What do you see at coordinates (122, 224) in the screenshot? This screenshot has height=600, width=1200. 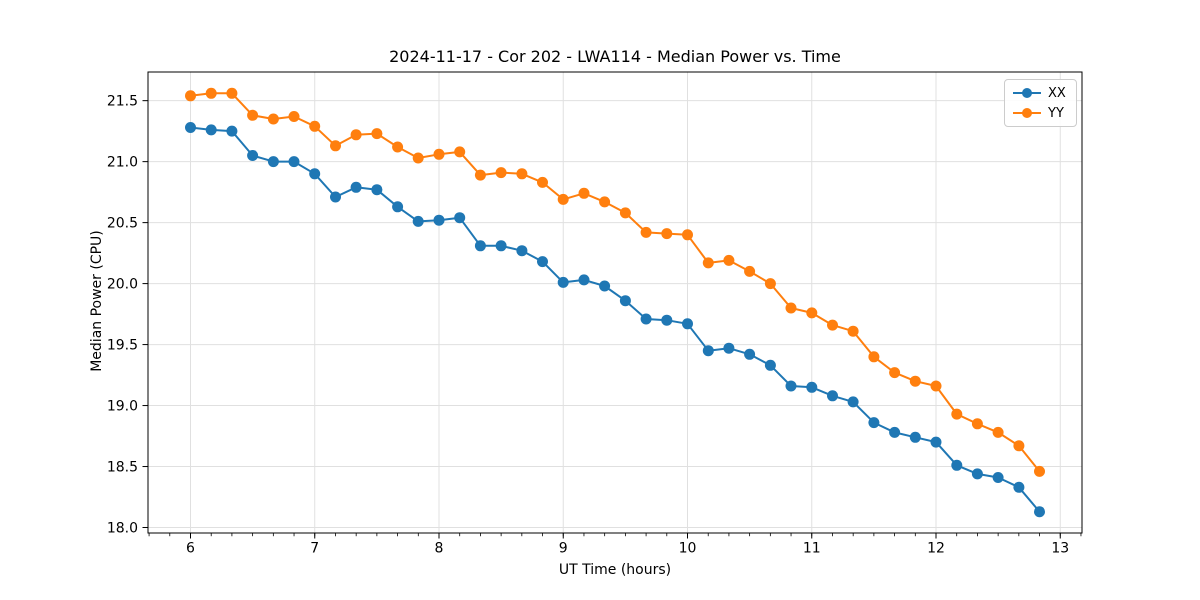 I see `svg-text: 20.5` at bounding box center [122, 224].